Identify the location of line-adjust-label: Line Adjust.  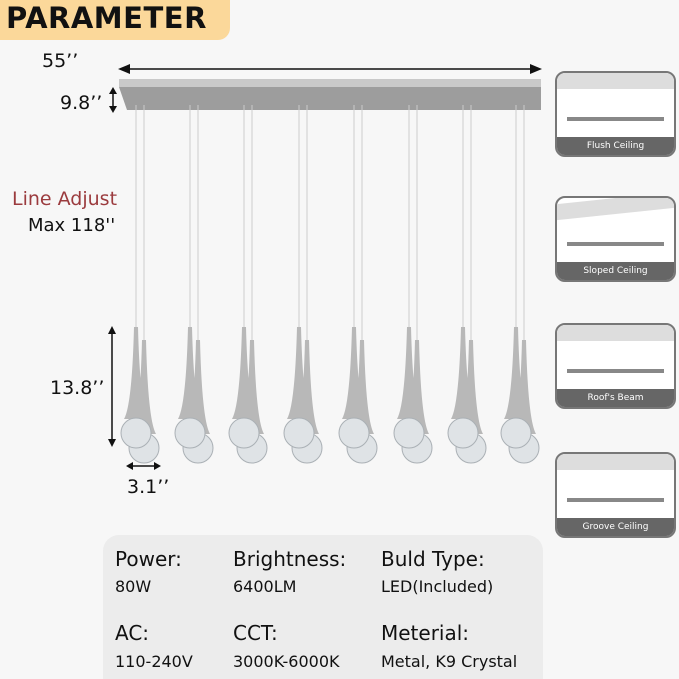
(65, 199).